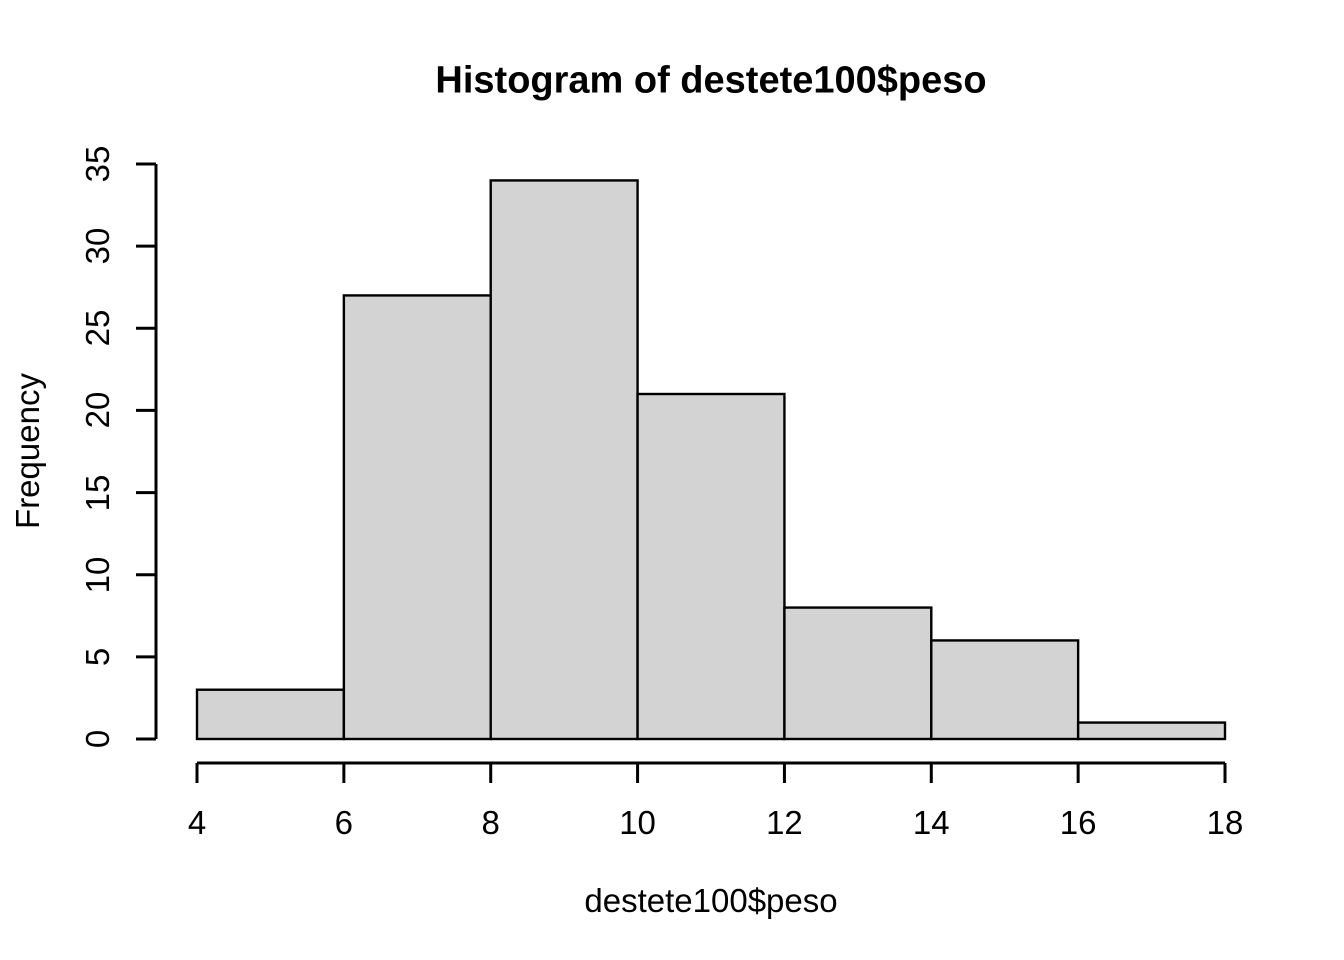 The height and width of the screenshot is (960, 1344). Describe the element at coordinates (490, 822) in the screenshot. I see `x-tick-label: 8` at that location.